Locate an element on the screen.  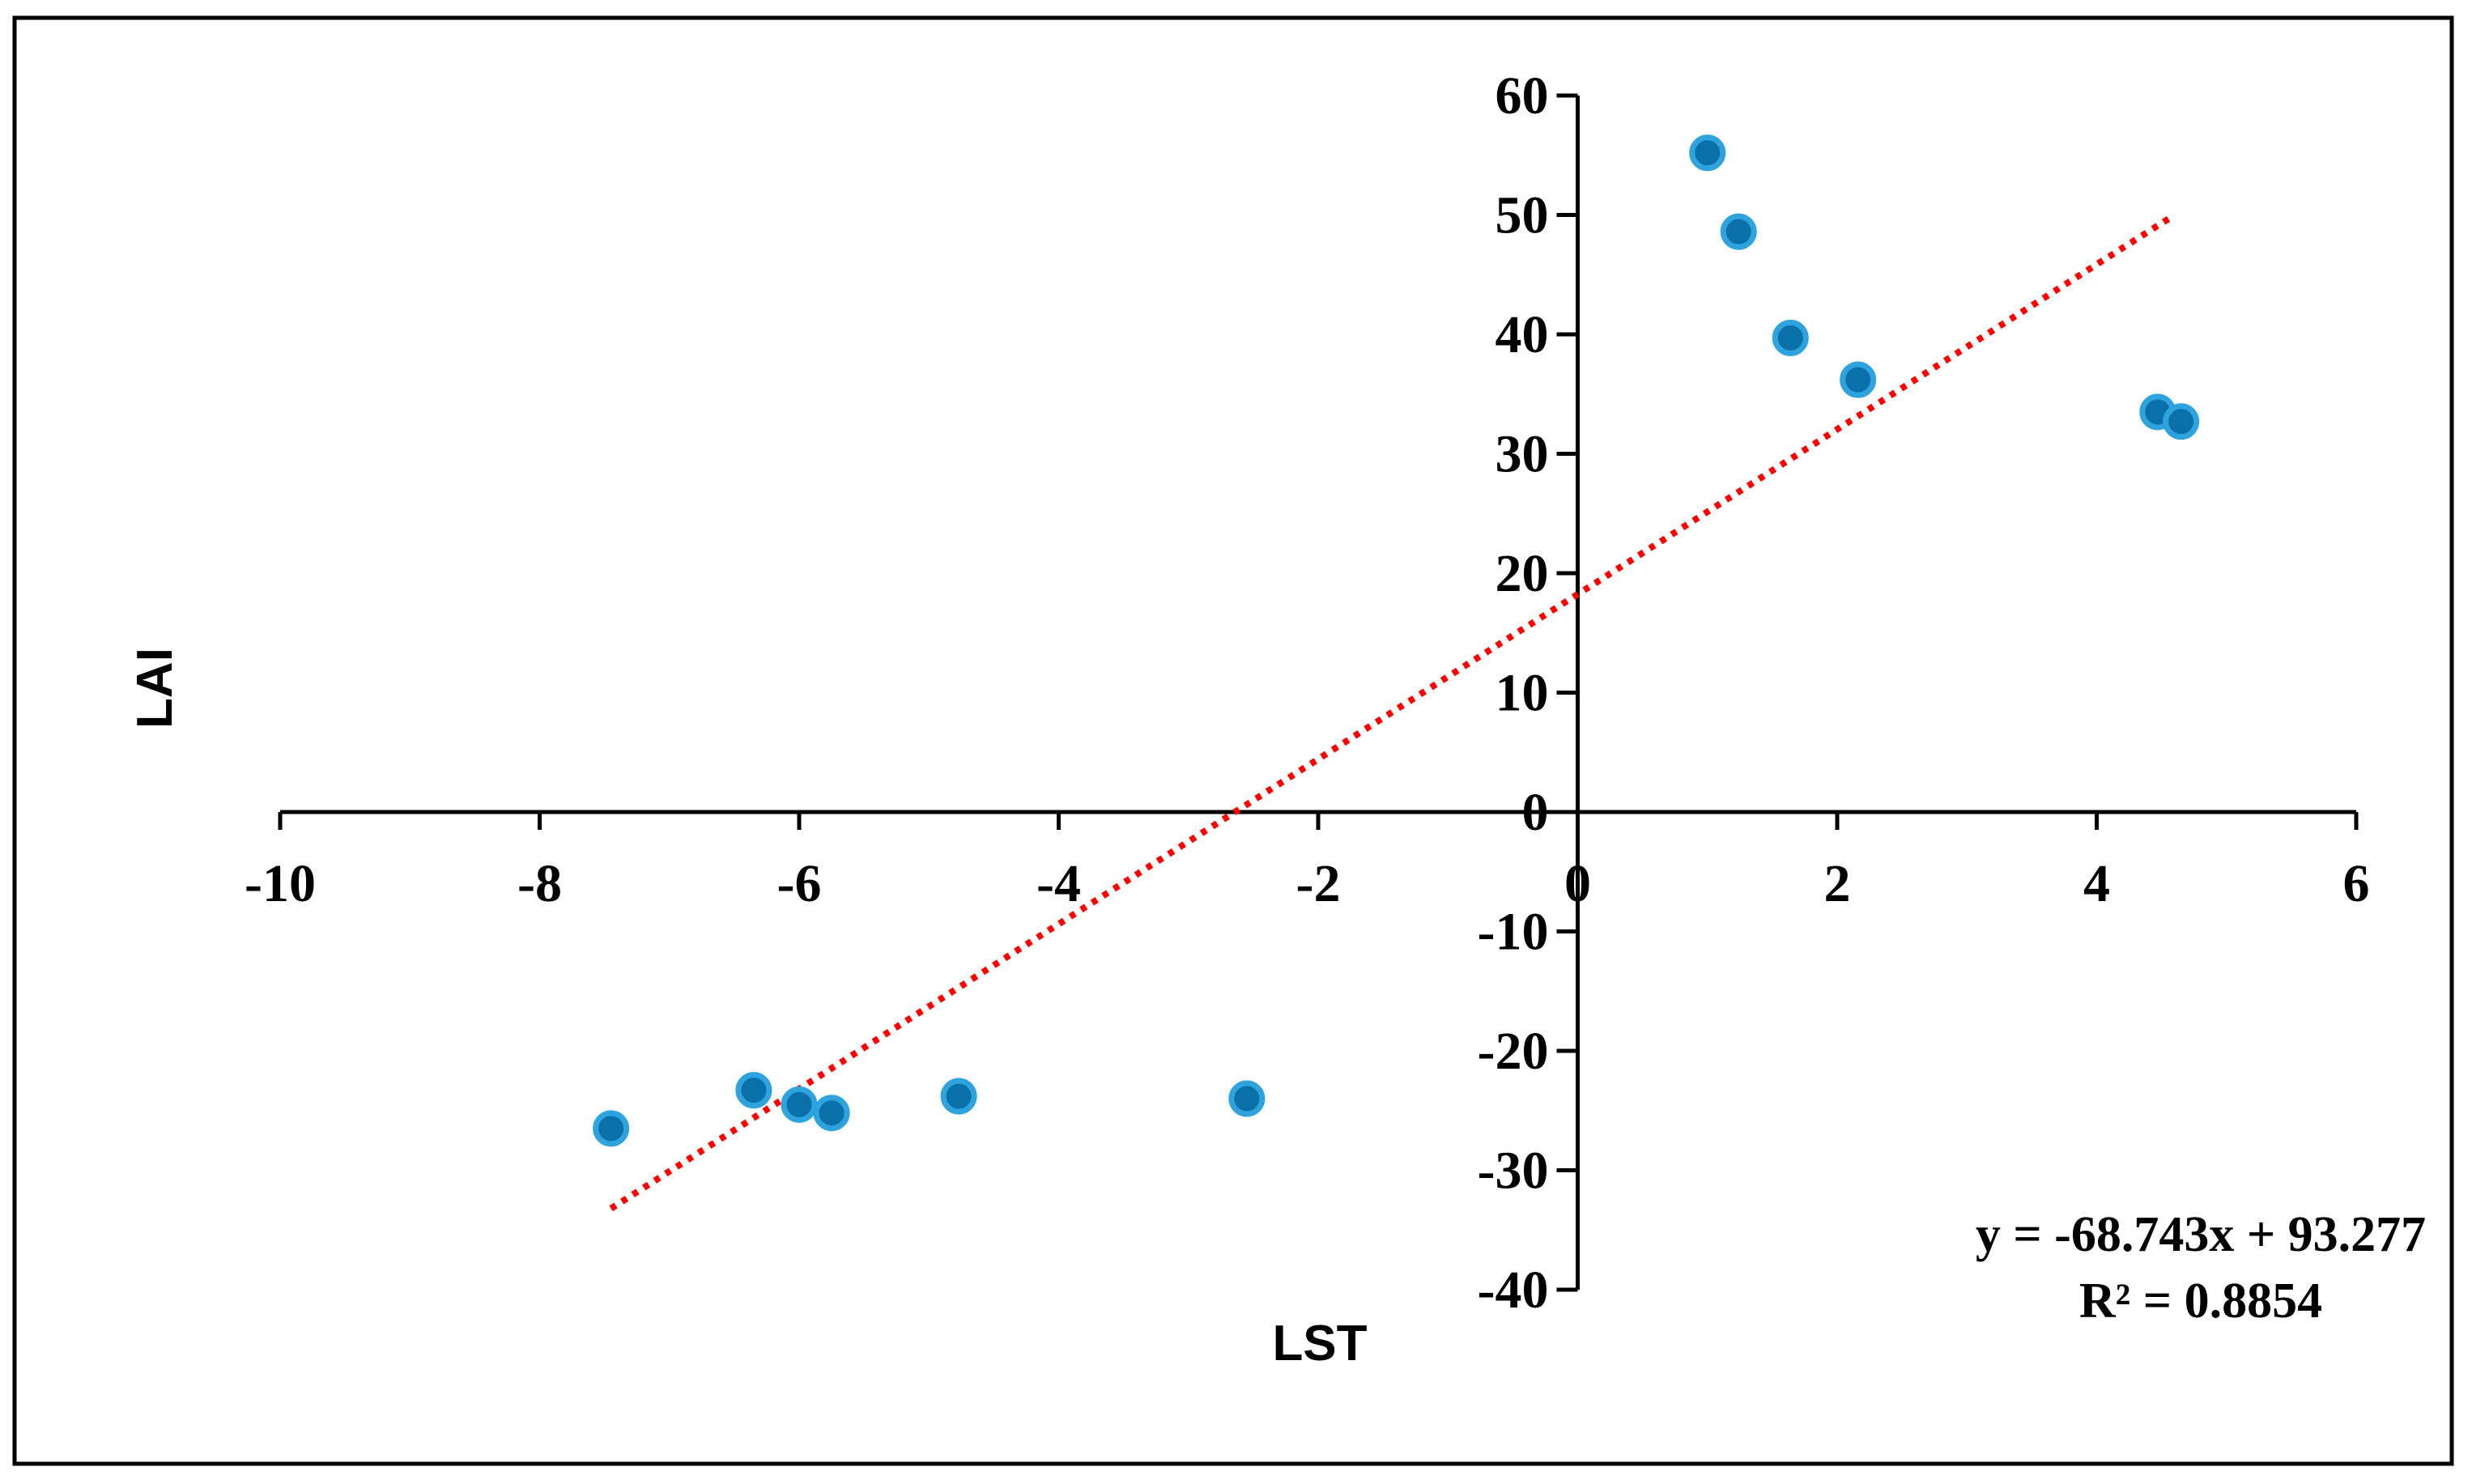
x-axis-title: LST is located at coordinates (1319, 1343).